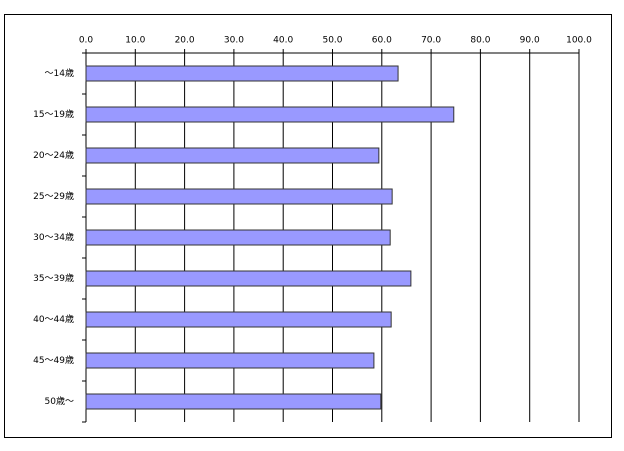  What do you see at coordinates (53, 196) in the screenshot?
I see `y-tick-label: 25～29歳` at bounding box center [53, 196].